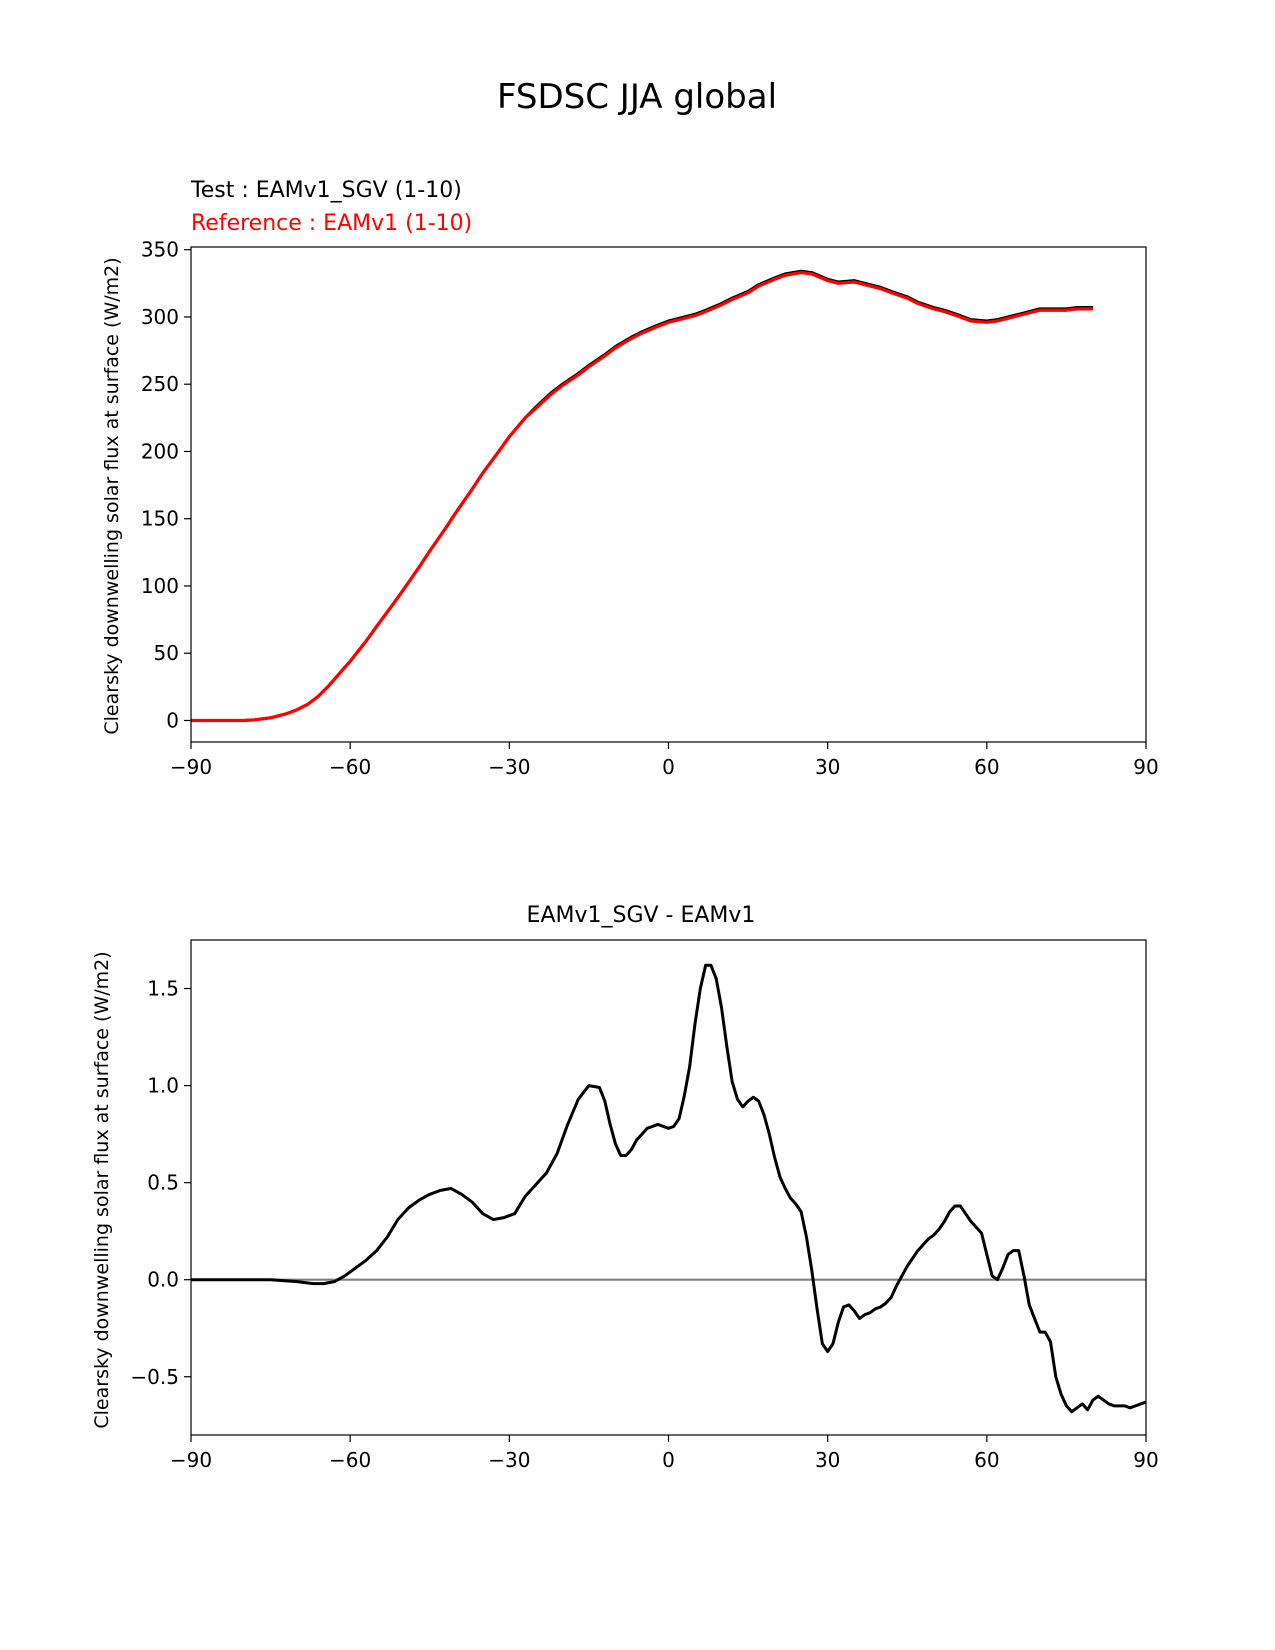  What do you see at coordinates (163, 989) in the screenshot?
I see `y-tick-label: 1.5` at bounding box center [163, 989].